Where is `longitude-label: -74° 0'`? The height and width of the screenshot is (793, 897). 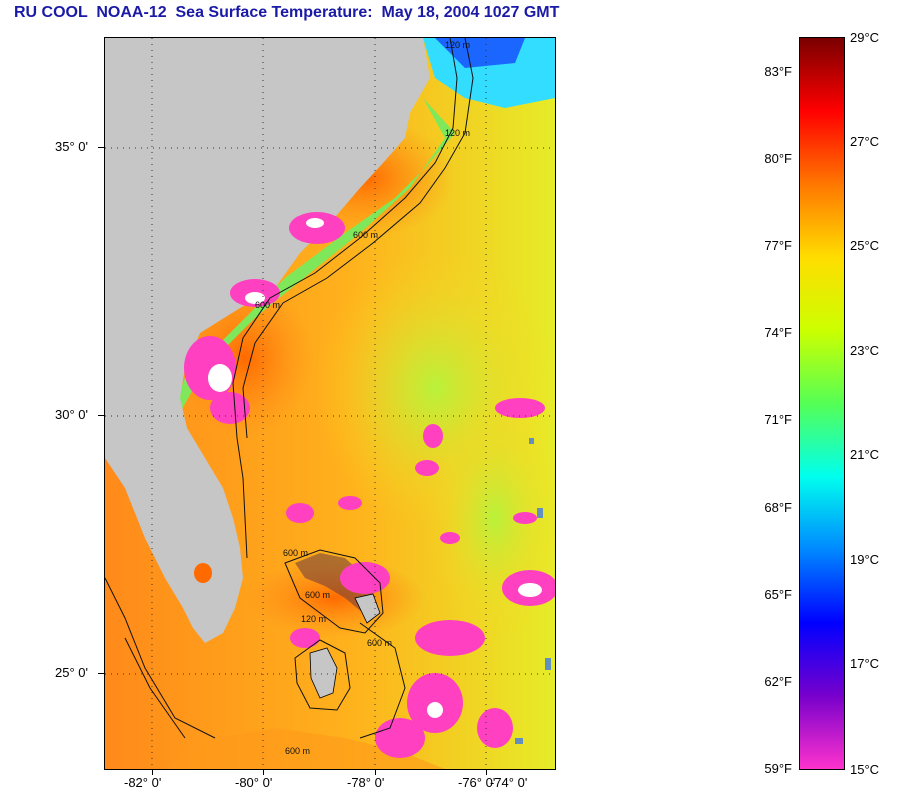
longitude-label: -74° 0' is located at coordinates (509, 782).